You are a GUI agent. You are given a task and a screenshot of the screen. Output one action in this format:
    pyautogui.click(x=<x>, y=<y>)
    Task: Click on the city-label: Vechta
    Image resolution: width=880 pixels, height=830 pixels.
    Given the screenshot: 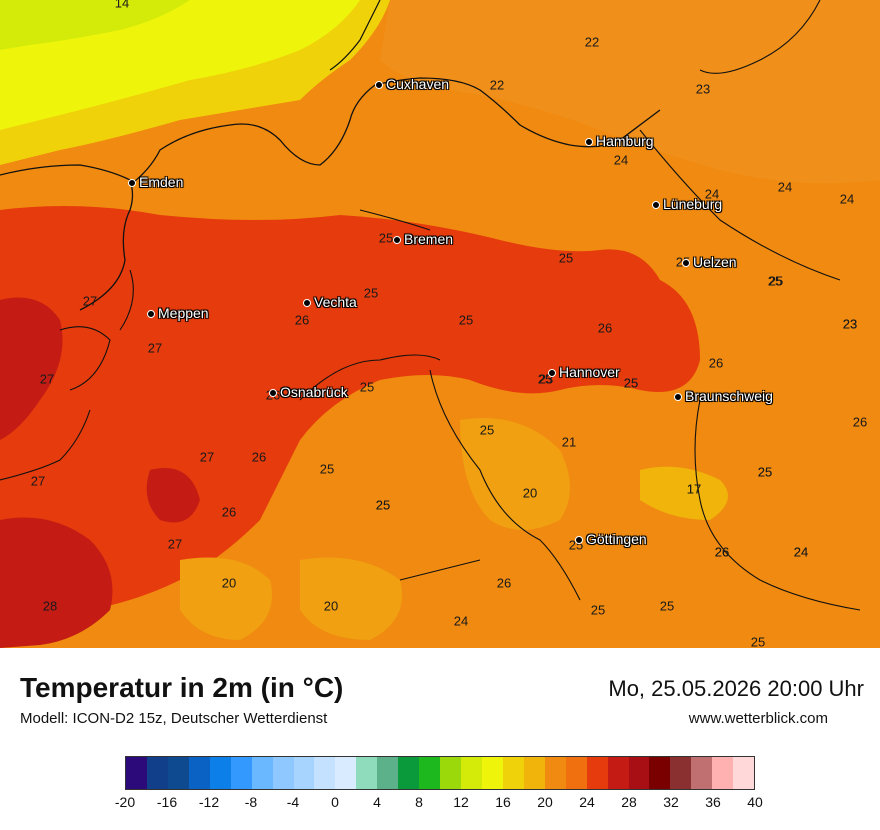 What is the action you would take?
    pyautogui.click(x=335, y=302)
    